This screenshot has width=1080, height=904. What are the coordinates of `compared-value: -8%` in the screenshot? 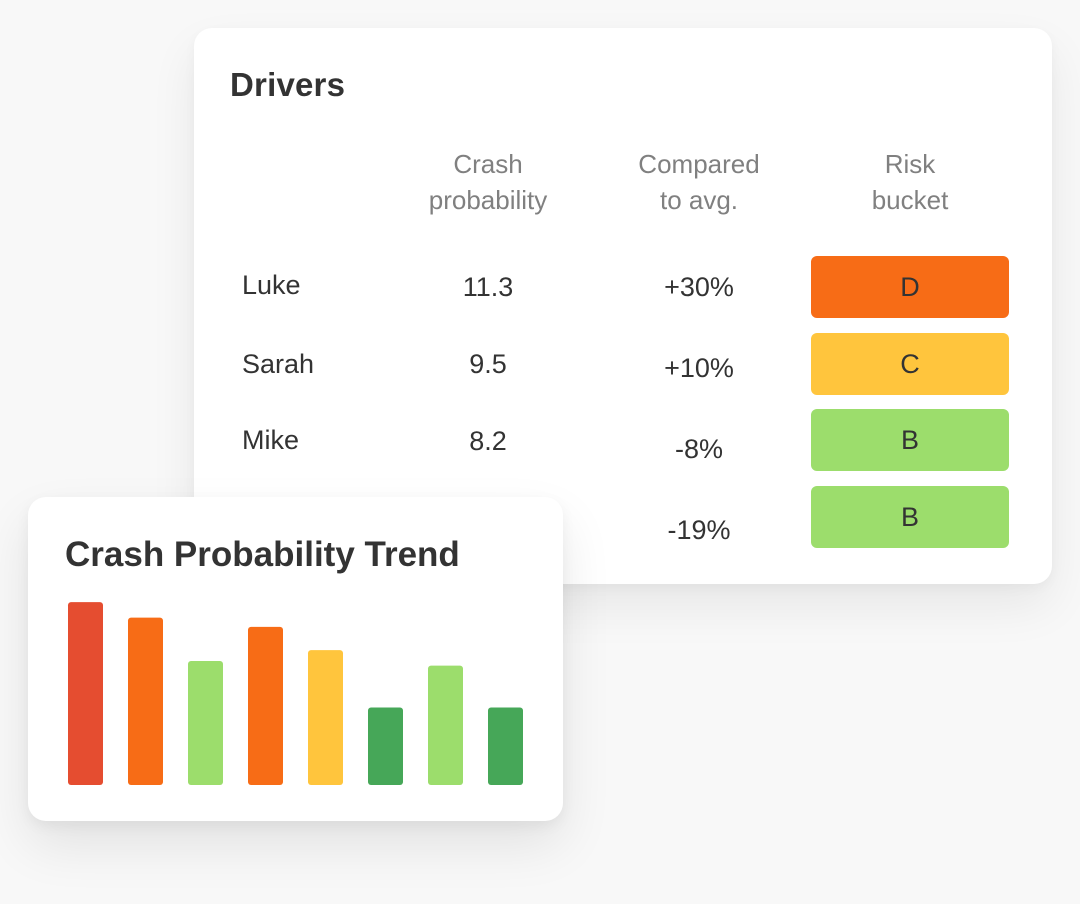 It's located at (698, 449).